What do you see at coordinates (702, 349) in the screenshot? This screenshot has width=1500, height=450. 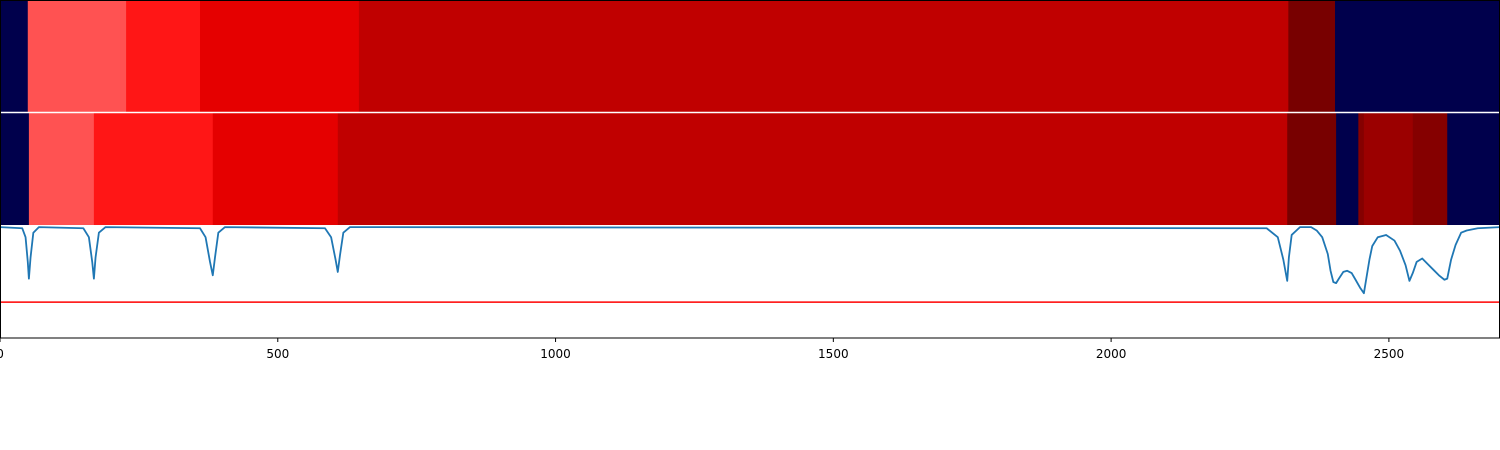 I see `x-axis: 0 500 1000 1500 2000 2500` at bounding box center [702, 349].